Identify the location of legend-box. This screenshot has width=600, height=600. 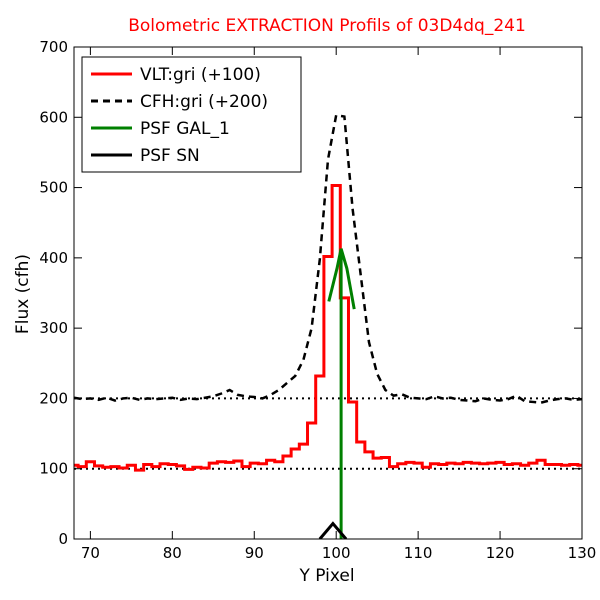
(191, 114).